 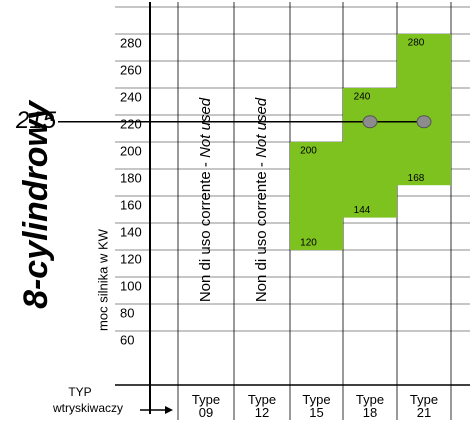 What do you see at coordinates (370, 406) in the screenshot?
I see `x-tick-label: Type 18` at bounding box center [370, 406].